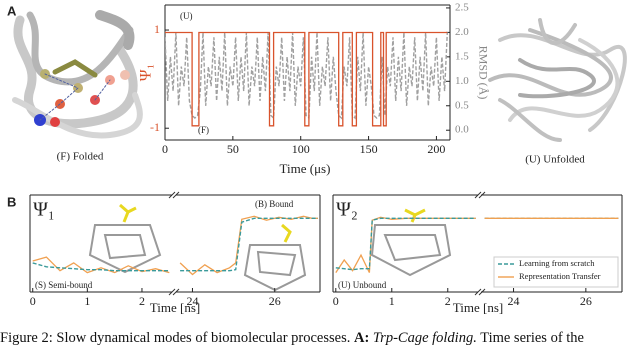 The height and width of the screenshot is (346, 640). I want to click on x-axis-label: Time (μs), so click(305, 168).